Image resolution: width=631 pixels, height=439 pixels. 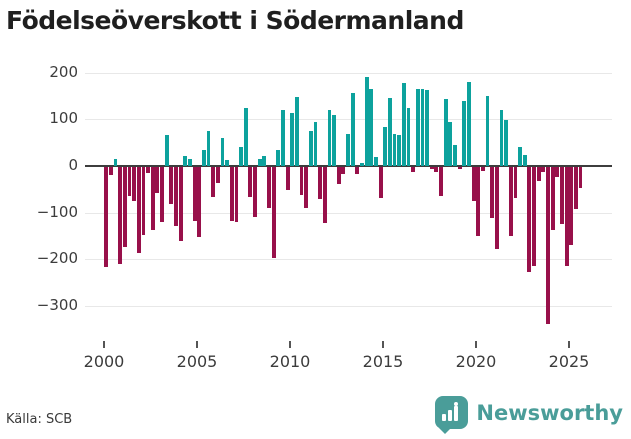 I want to click on bar-2019-q1, so click(x=459, y=168).